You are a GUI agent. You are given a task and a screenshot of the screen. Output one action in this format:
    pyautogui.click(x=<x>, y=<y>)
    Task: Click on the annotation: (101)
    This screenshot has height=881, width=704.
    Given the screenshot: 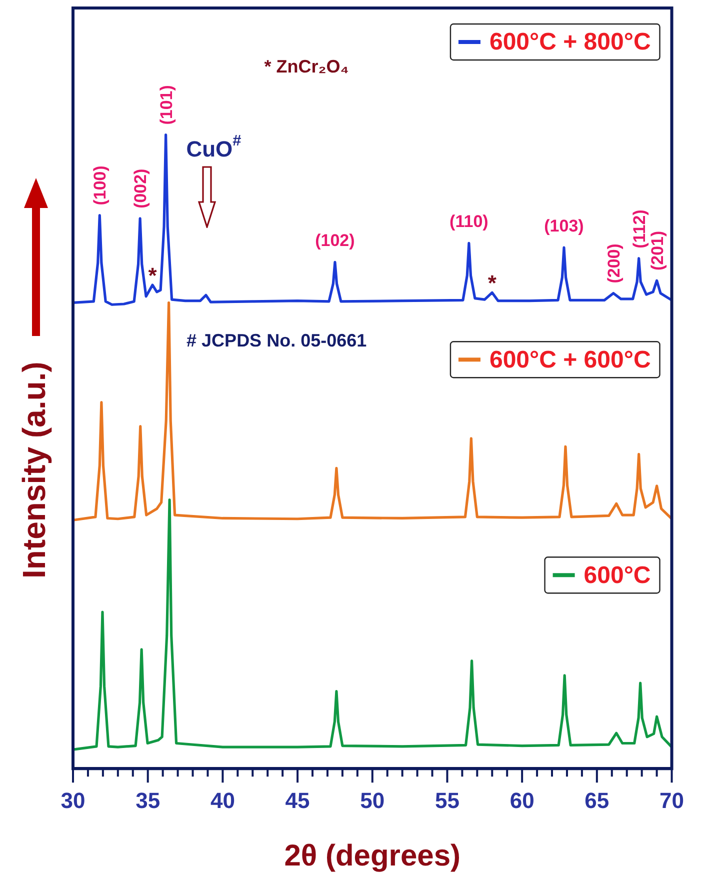 What is the action you would take?
    pyautogui.click(x=166, y=105)
    